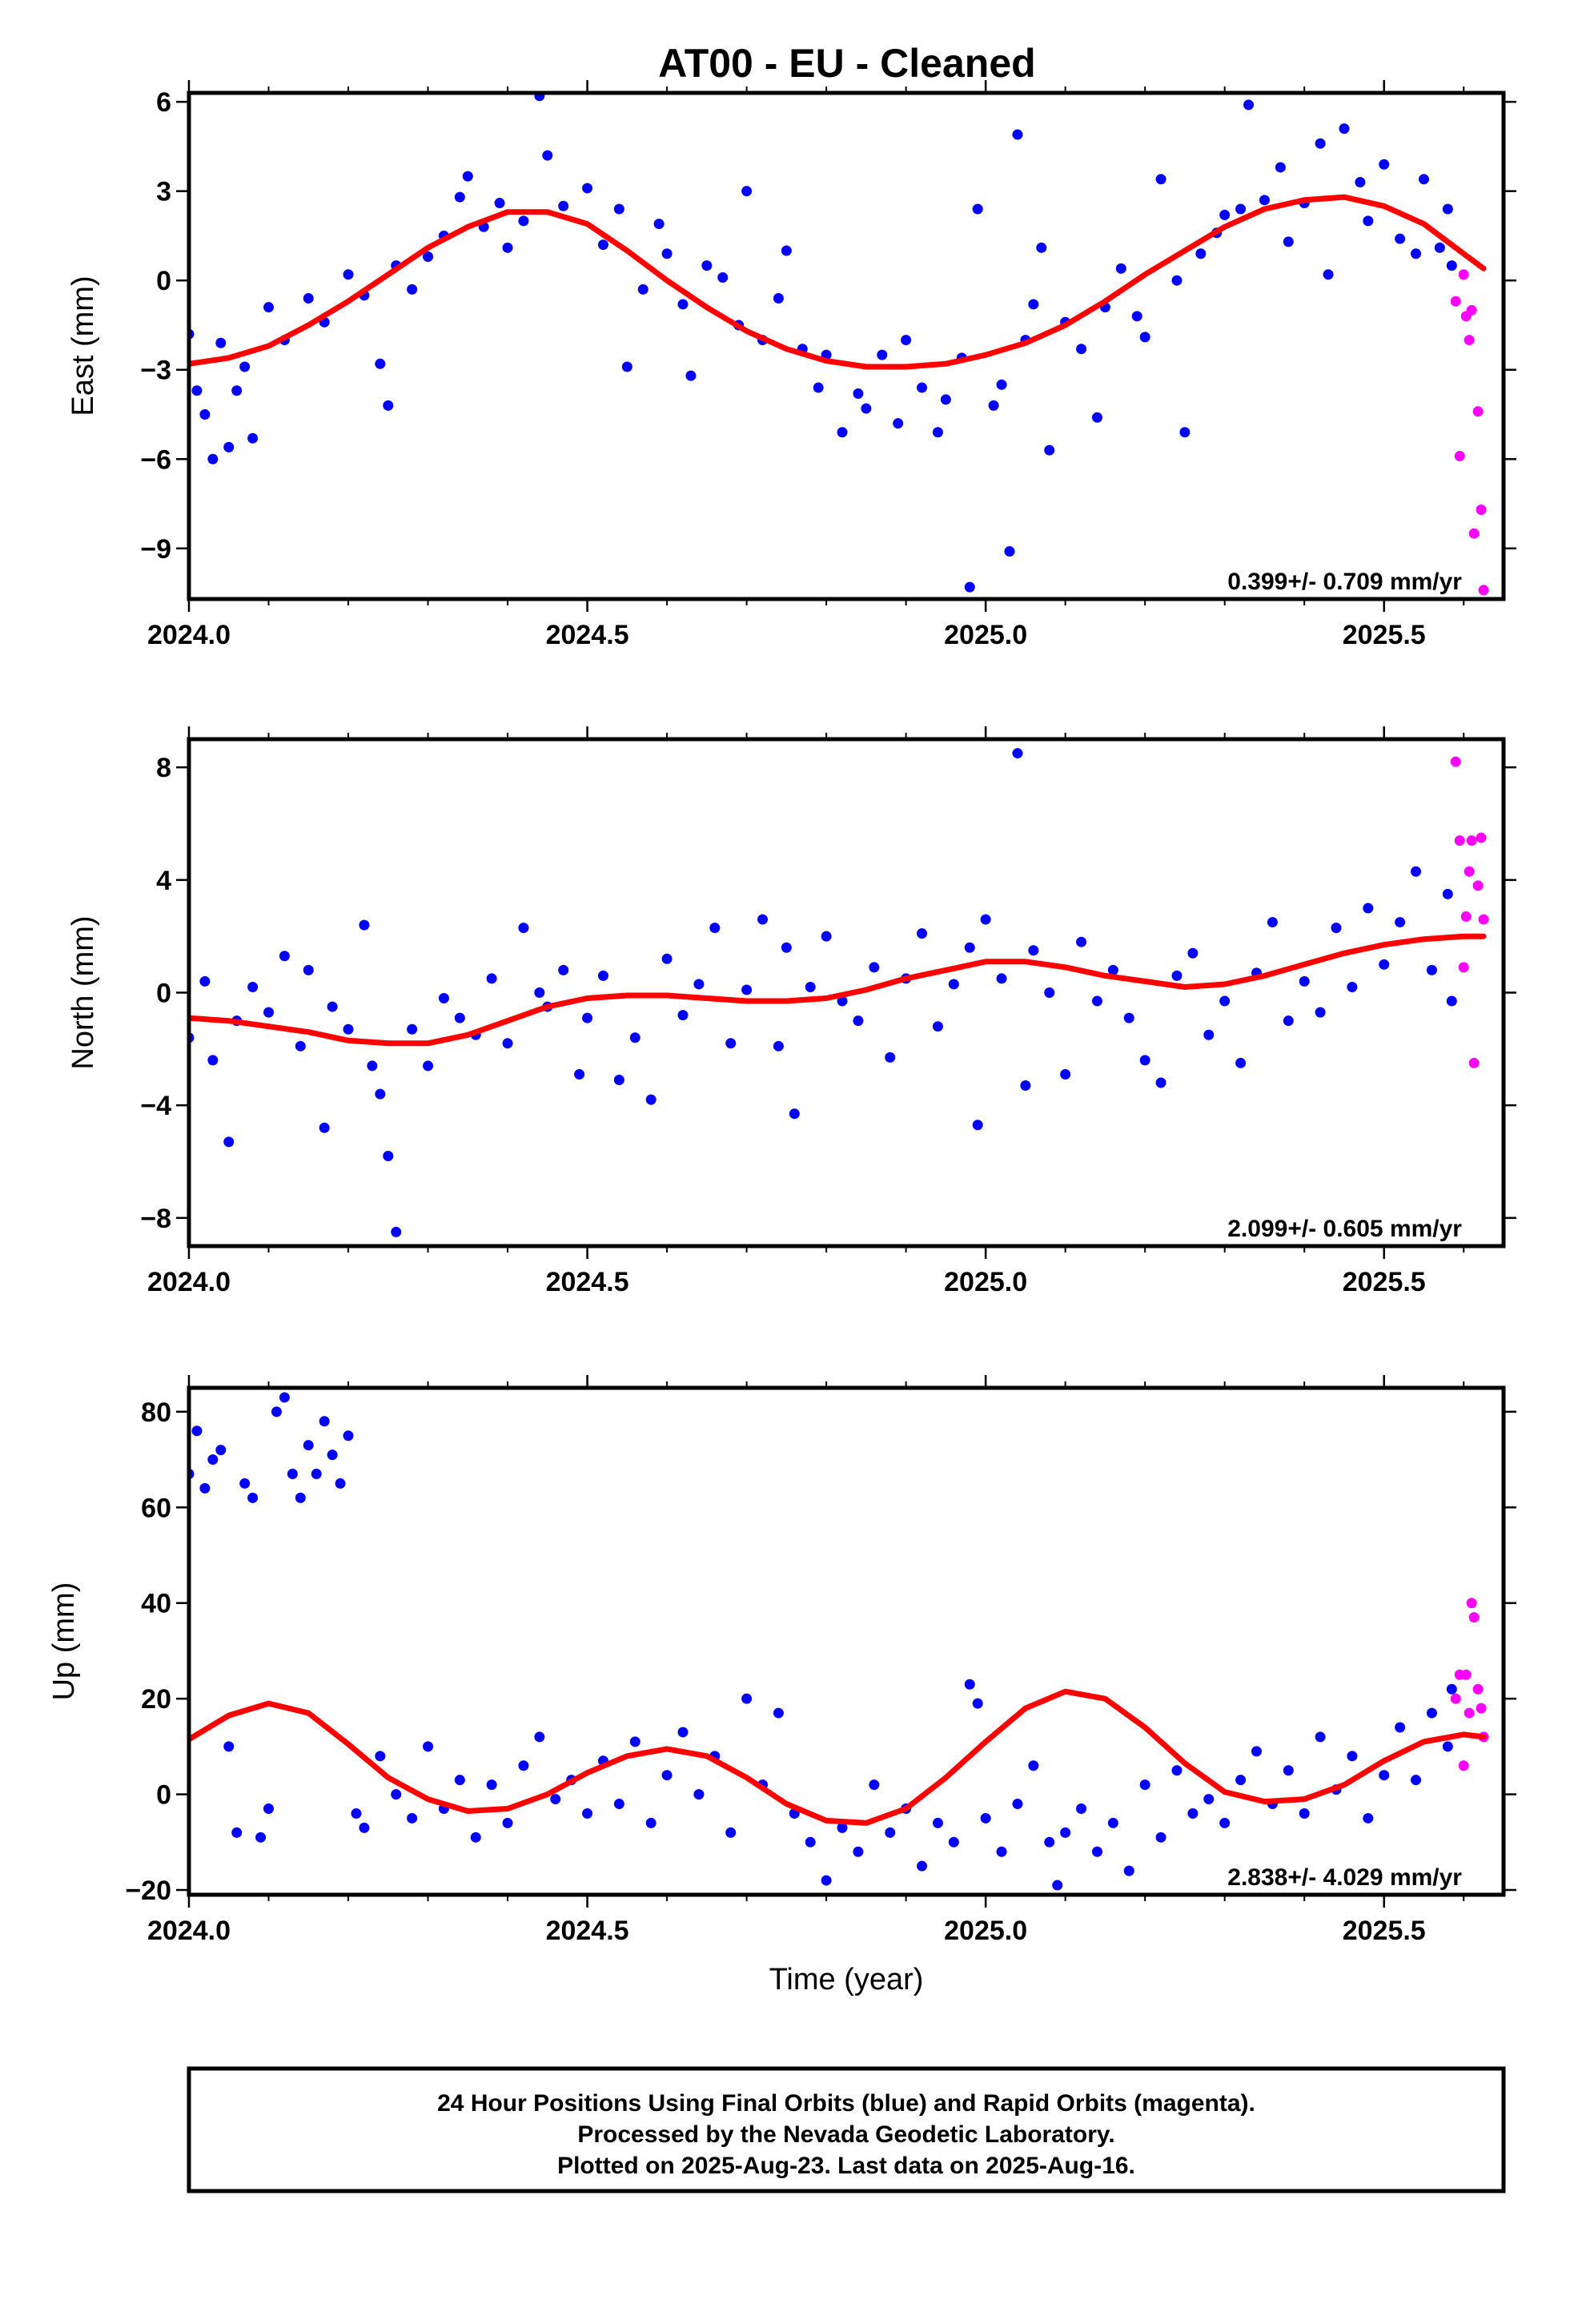  I want to click on north-x-tick-label: 2025.5, so click(1384, 1282).